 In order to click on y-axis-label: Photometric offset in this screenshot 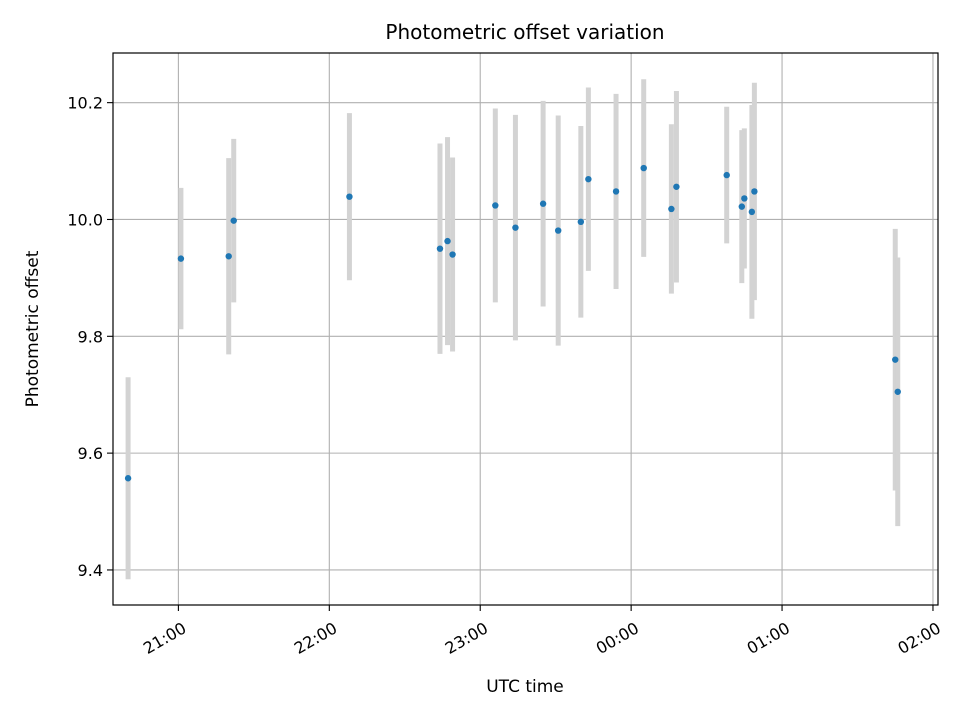, I will do `click(33, 328)`.